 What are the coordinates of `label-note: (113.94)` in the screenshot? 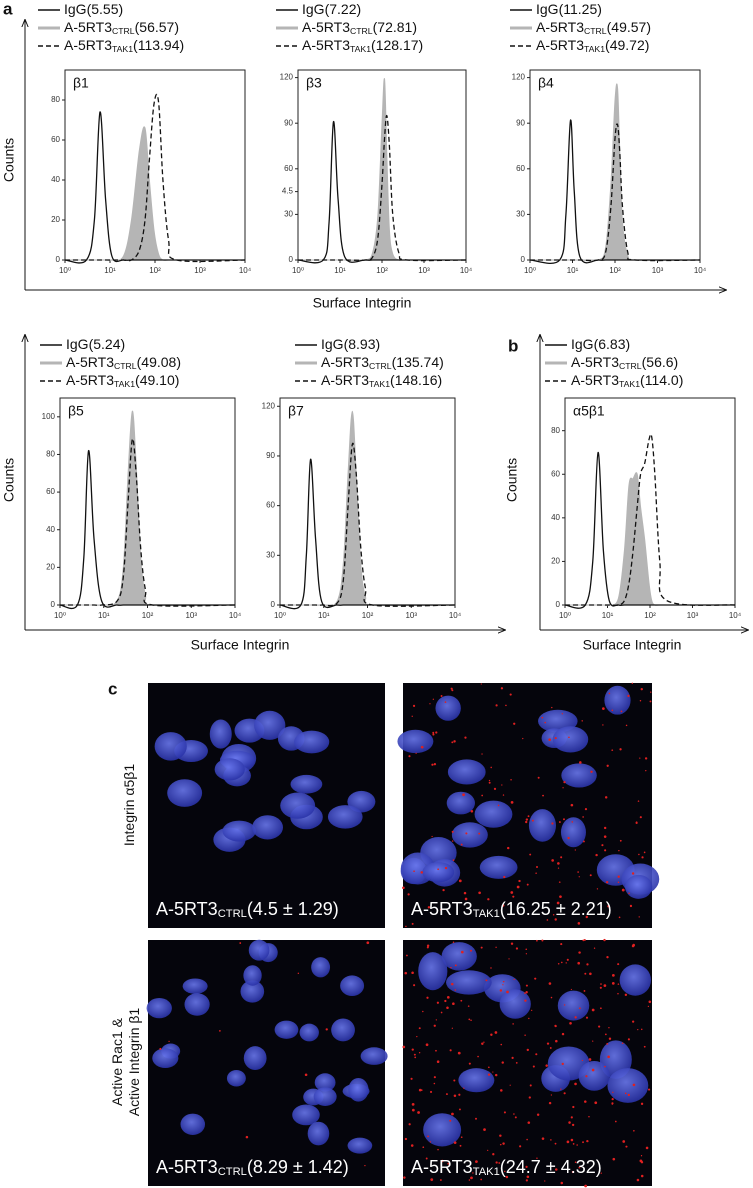 It's located at (158, 45).